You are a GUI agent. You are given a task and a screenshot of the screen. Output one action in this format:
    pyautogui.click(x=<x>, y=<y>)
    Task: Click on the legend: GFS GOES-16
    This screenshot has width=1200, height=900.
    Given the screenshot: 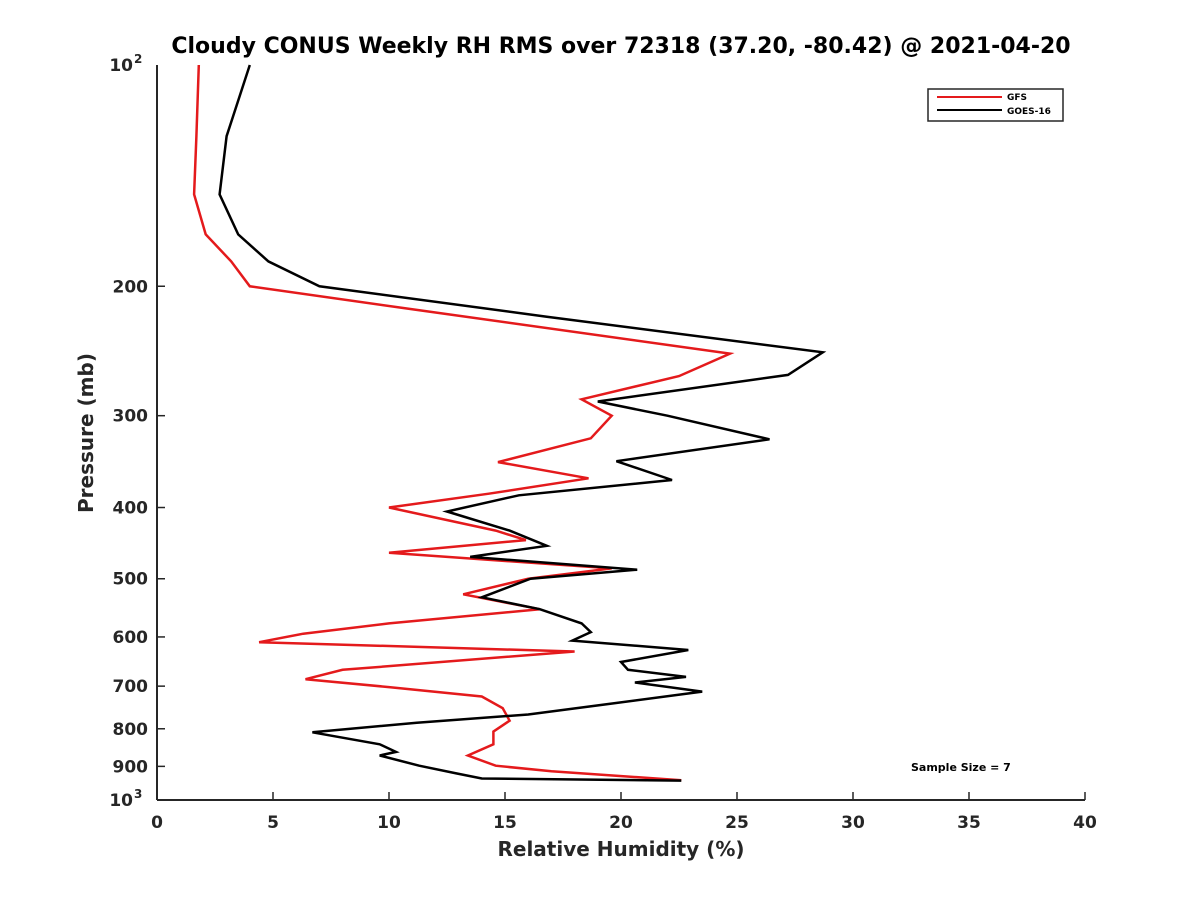 What is the action you would take?
    pyautogui.click(x=995, y=105)
    